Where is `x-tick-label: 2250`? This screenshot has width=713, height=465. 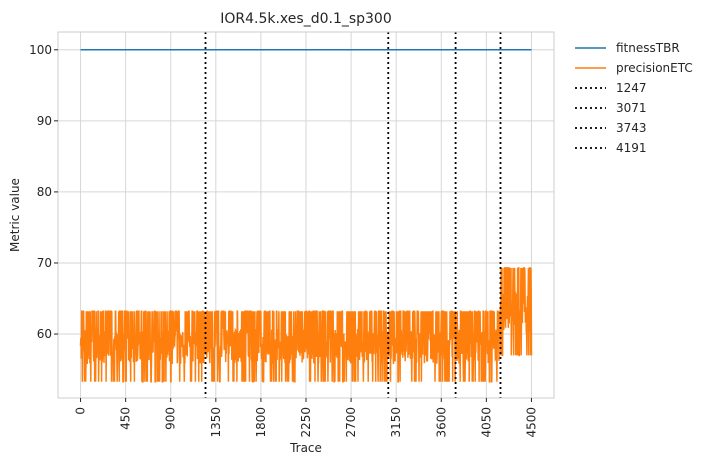 x-tick-label: 2250 is located at coordinates (306, 422).